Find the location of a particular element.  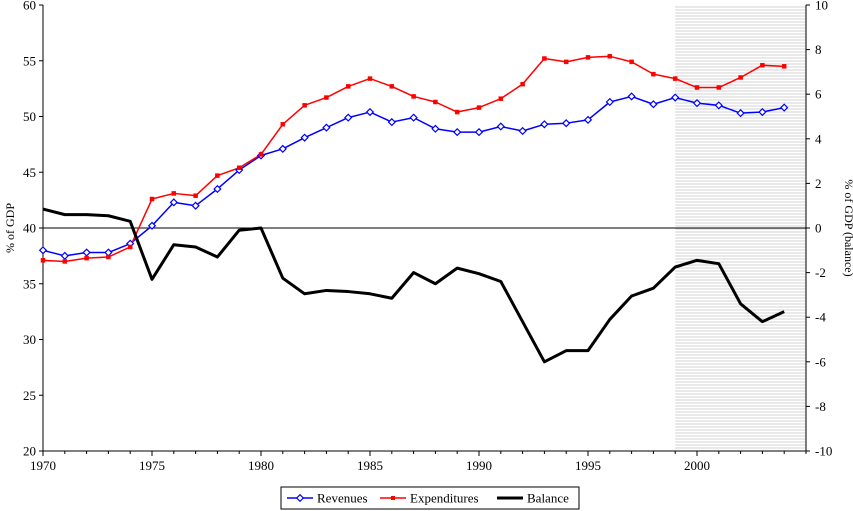

legend-box is located at coordinates (430, 498).